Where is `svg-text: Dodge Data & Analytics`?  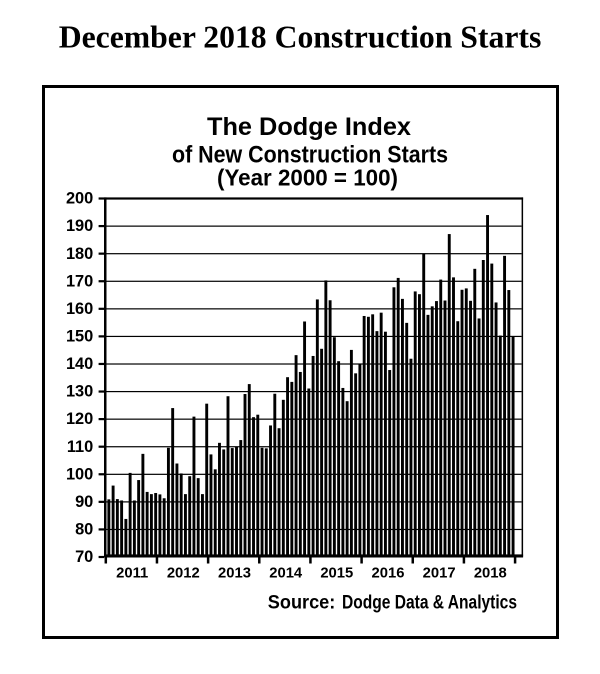 svg-text: Dodge Data & Analytics is located at coordinates (429, 603).